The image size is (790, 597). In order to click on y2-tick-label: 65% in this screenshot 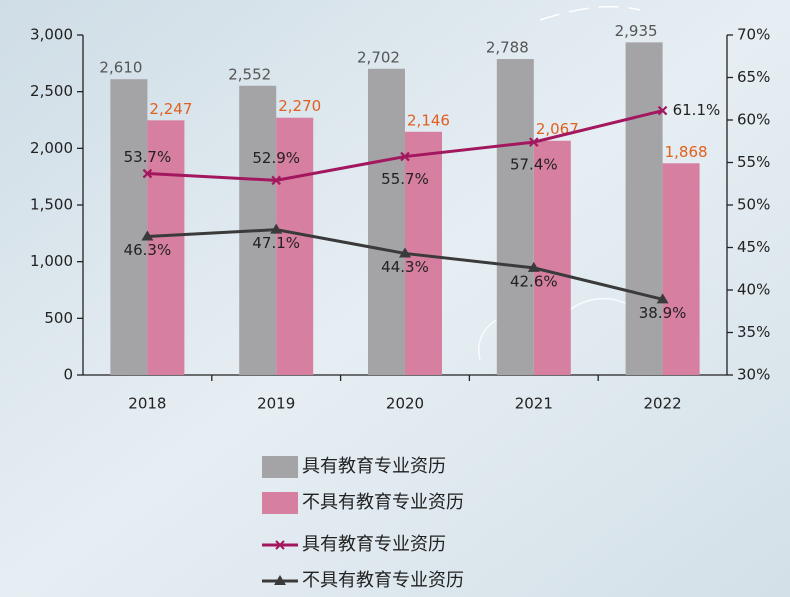, I will do `click(753, 77)`.